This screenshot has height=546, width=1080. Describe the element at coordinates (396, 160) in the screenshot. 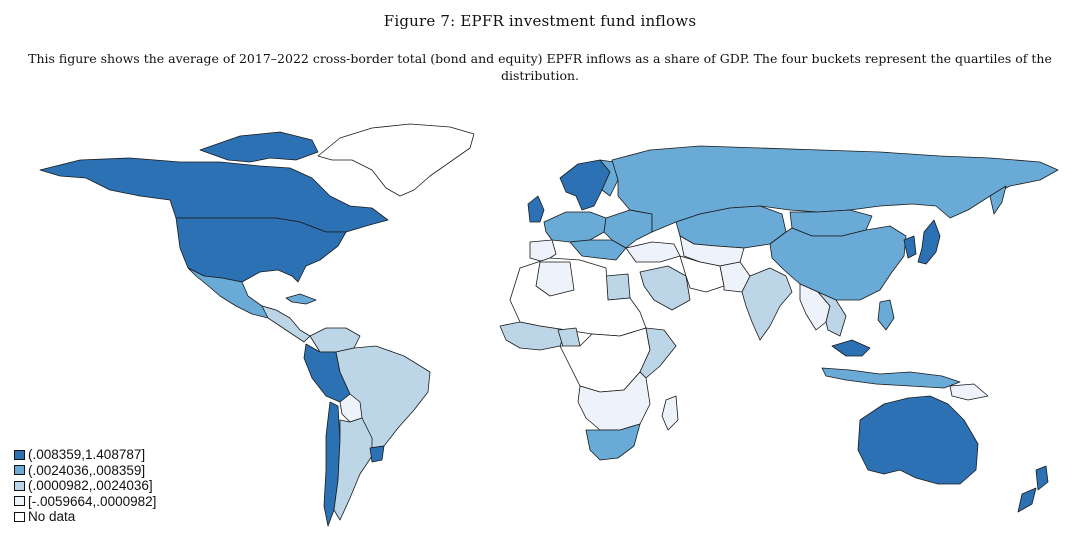

I see `region-greenland` at that location.